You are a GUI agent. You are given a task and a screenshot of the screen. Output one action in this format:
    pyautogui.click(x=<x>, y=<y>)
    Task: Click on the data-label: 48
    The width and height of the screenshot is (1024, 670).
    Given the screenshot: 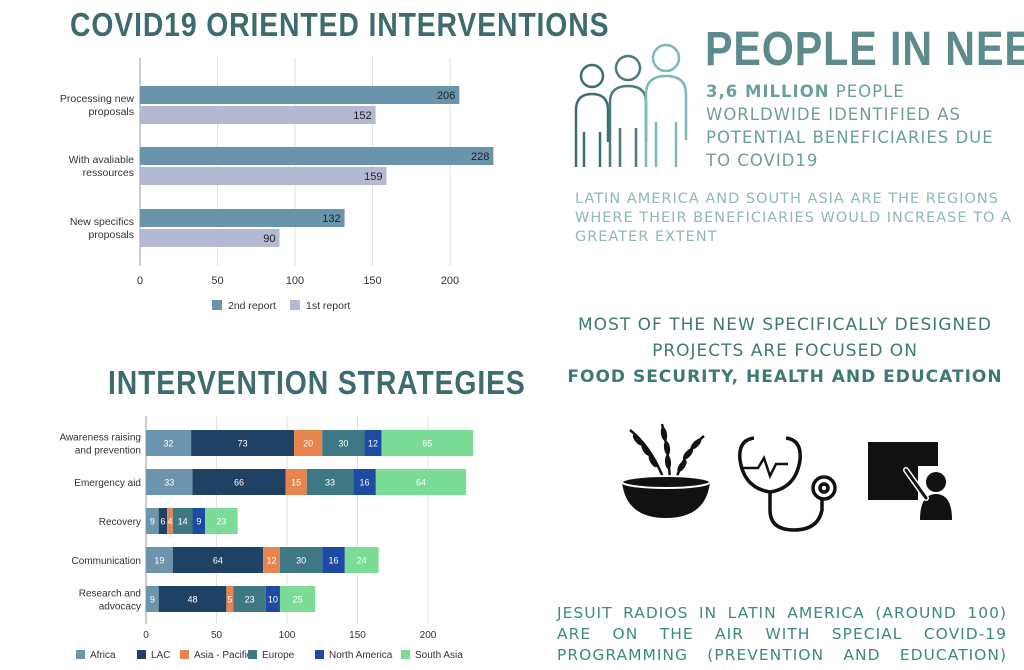 What is the action you would take?
    pyautogui.click(x=193, y=600)
    